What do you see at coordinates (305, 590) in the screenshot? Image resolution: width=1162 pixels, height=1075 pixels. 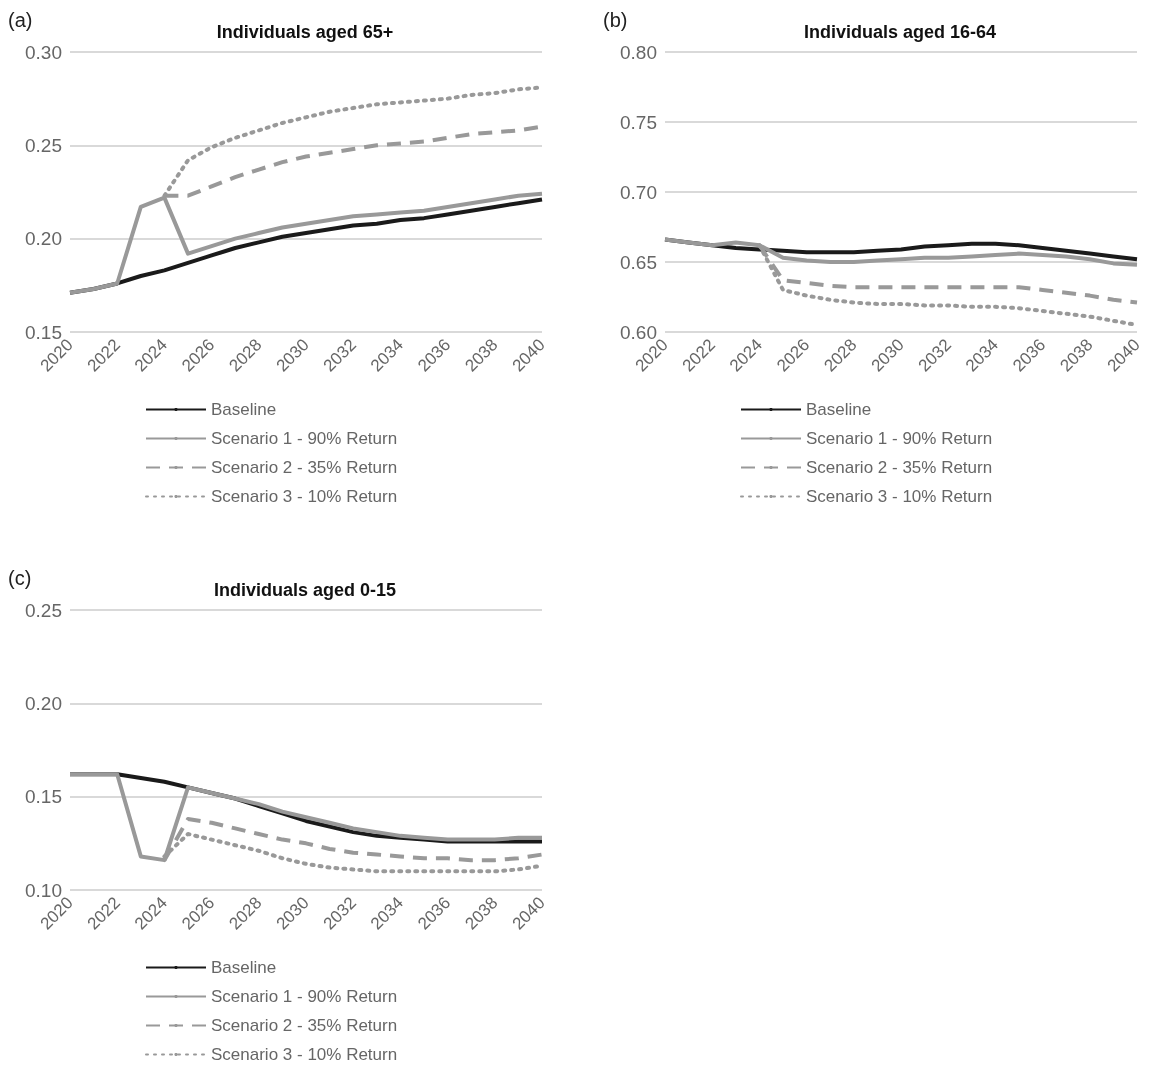 I see `chart-title: Individuals aged 0-15` at bounding box center [305, 590].